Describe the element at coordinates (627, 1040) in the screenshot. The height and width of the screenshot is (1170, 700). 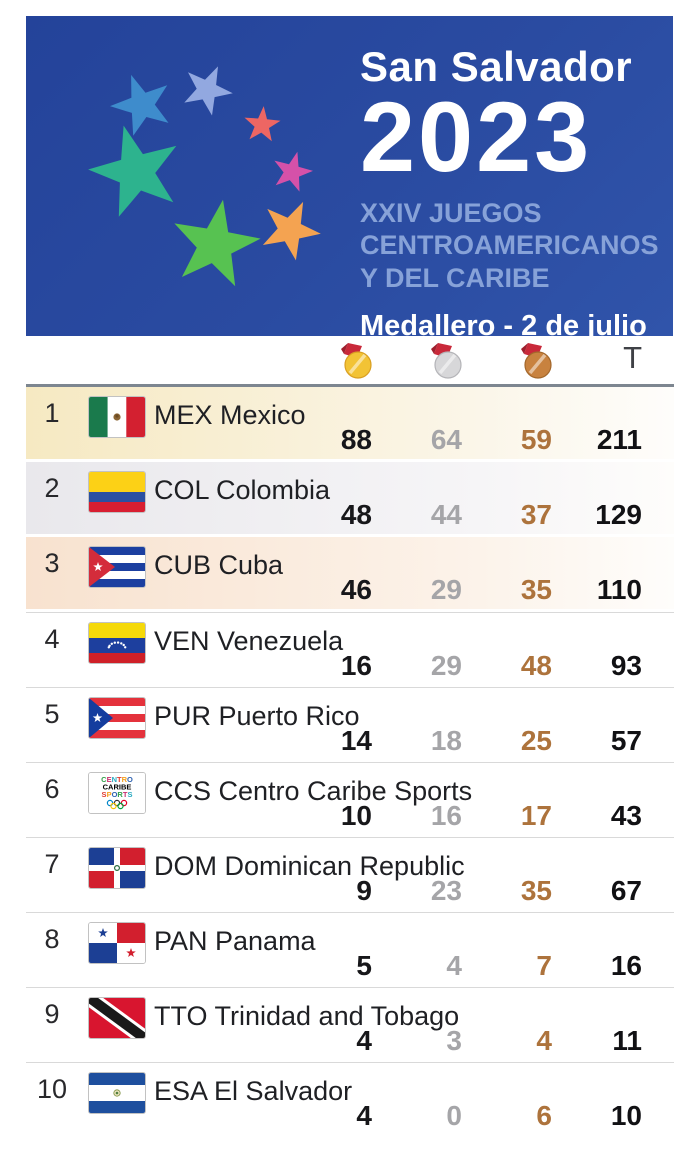
I see `total-count: 11` at that location.